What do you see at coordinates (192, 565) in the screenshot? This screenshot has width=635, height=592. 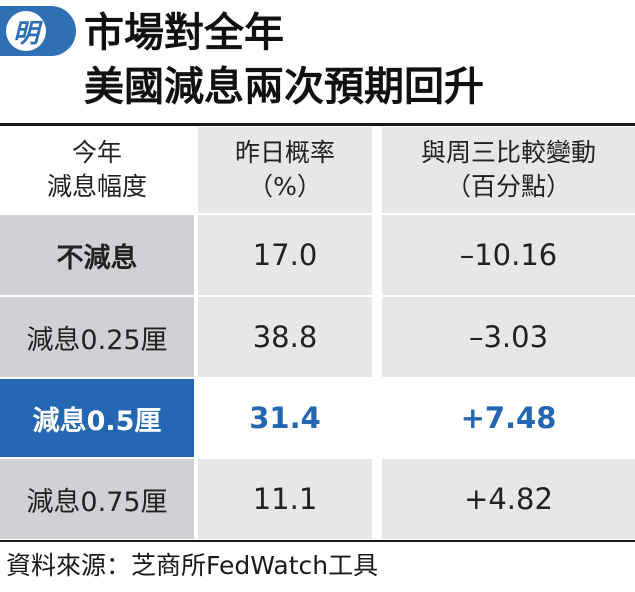 I see `source-note: 資料來源：芝商所FedWatch工具` at bounding box center [192, 565].